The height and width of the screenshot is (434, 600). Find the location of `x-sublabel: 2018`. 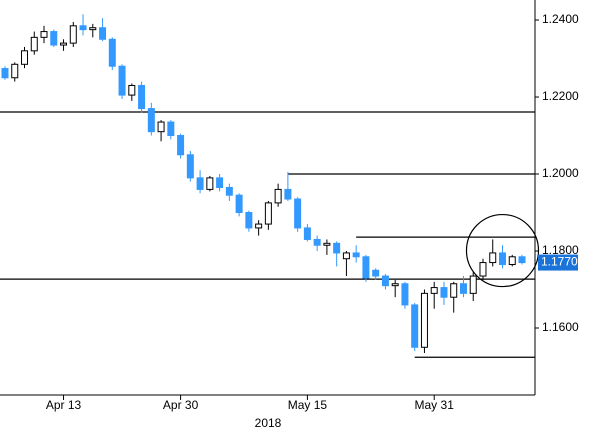

x-sublabel: 2018 is located at coordinates (268, 423).